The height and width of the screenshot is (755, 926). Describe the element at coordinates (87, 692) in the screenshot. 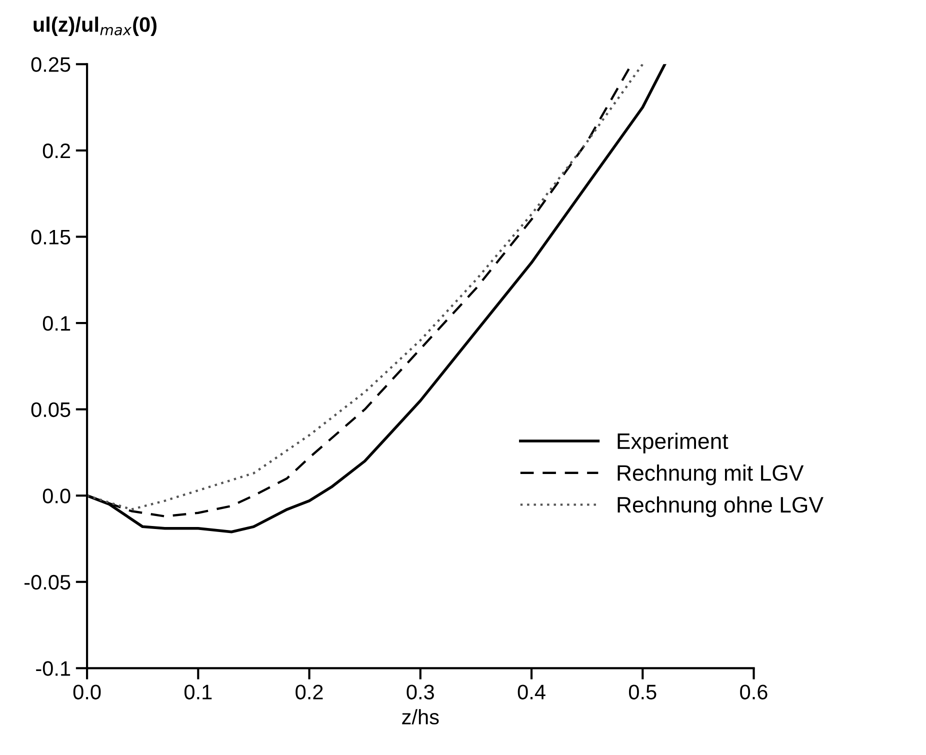

I see `x-tick-label: 0.0` at that location.